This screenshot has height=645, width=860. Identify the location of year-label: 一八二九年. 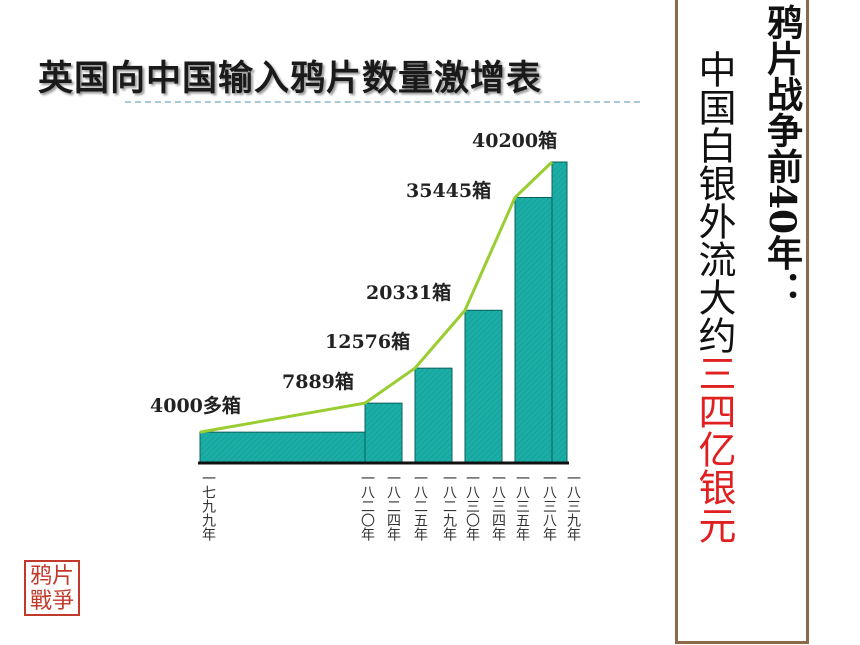
(449, 506).